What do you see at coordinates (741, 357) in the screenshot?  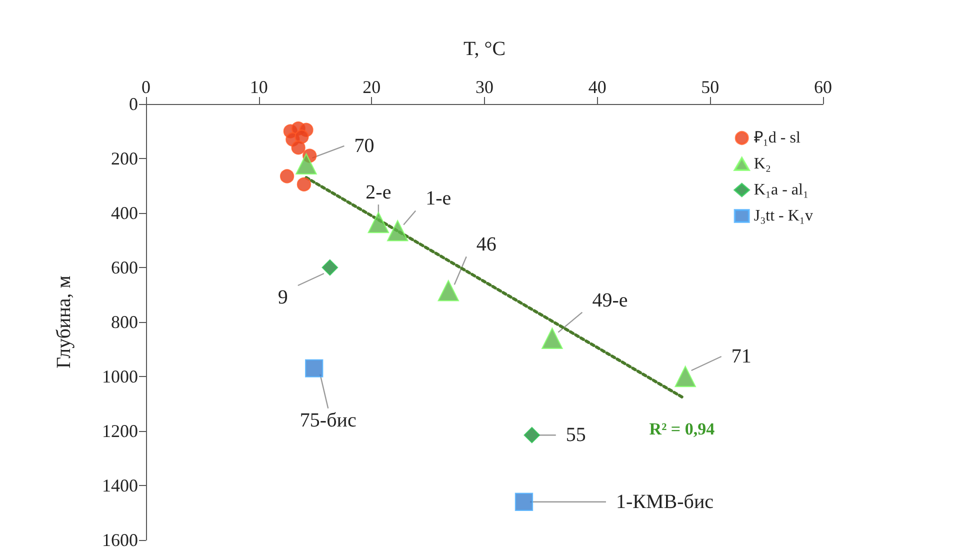 I see `annotation: 71` at bounding box center [741, 357].